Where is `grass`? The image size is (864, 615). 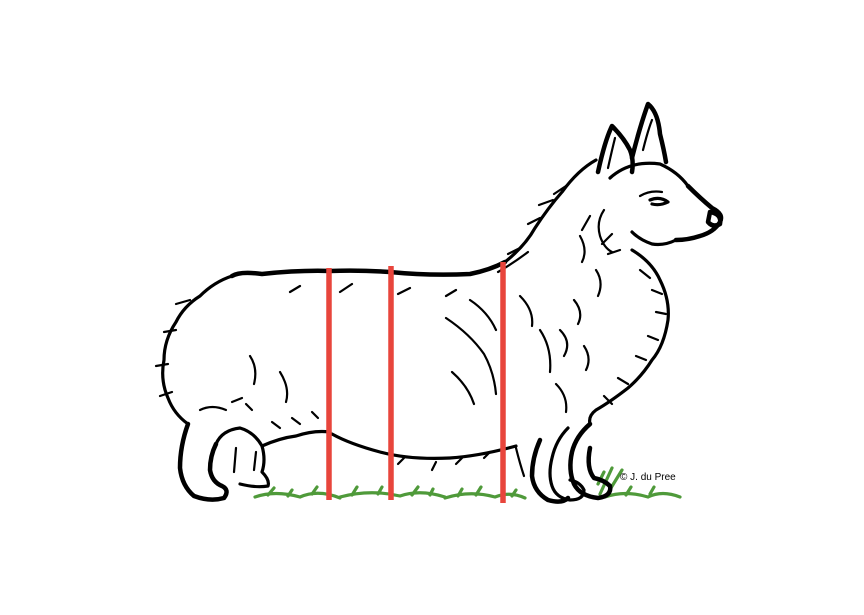 grass is located at coordinates (467, 483).